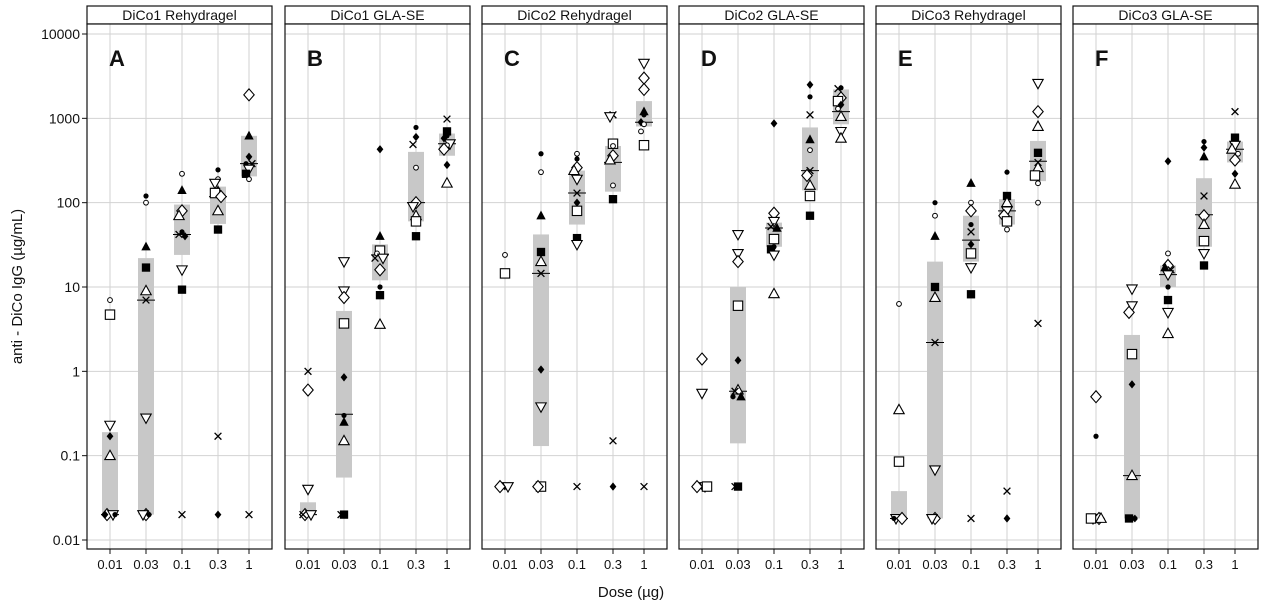 The image size is (1262, 610). Describe the element at coordinates (117, 58) in the screenshot. I see `panel-letter: A` at that location.